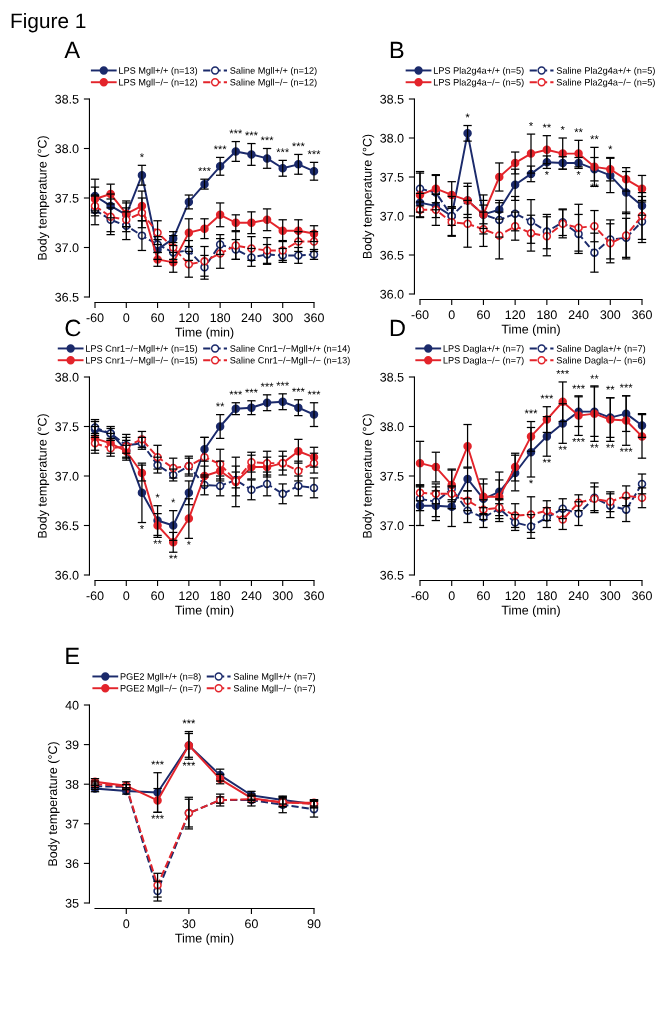 Image resolution: width=665 pixels, height=1031 pixels. Describe the element at coordinates (273, 83) in the screenshot. I see `legend-label: Saline Mgll−/− (n=12)` at that location.